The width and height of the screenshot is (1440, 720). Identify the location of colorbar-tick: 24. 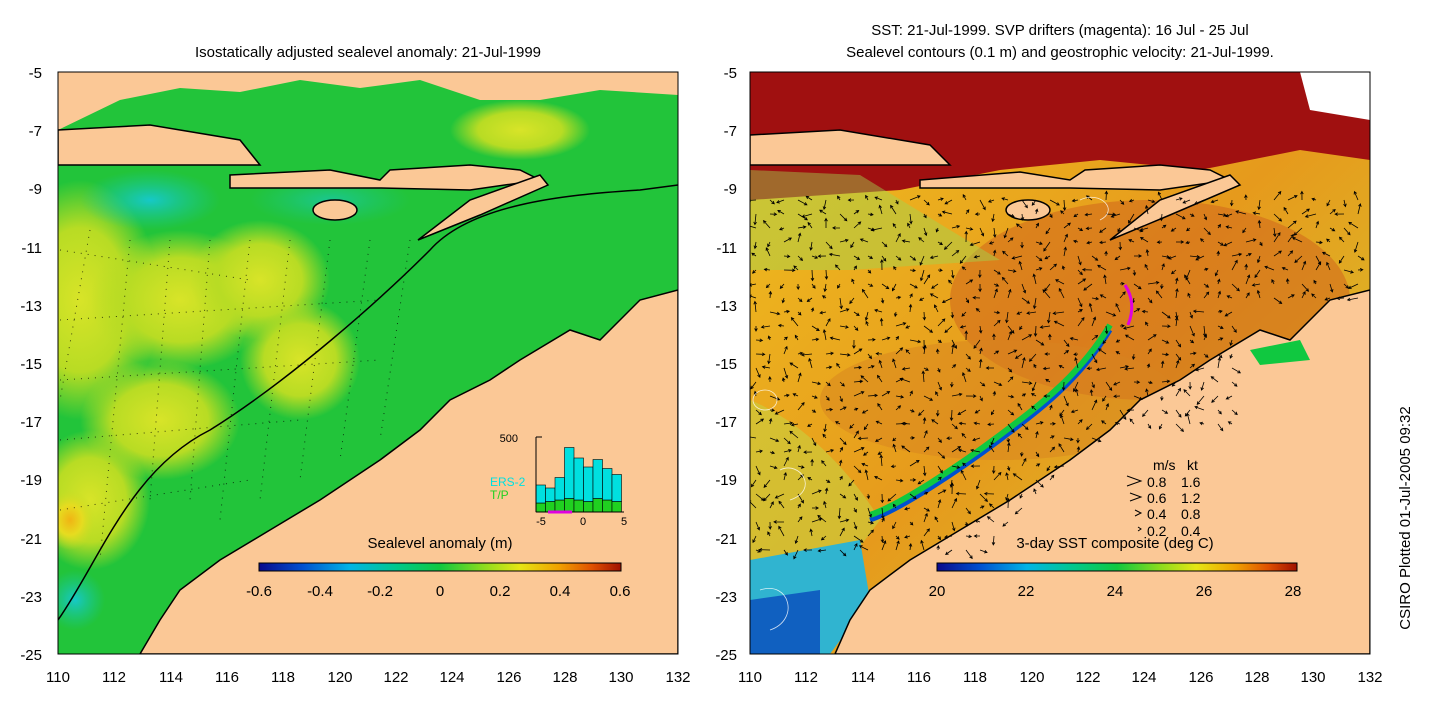
(1115, 591).